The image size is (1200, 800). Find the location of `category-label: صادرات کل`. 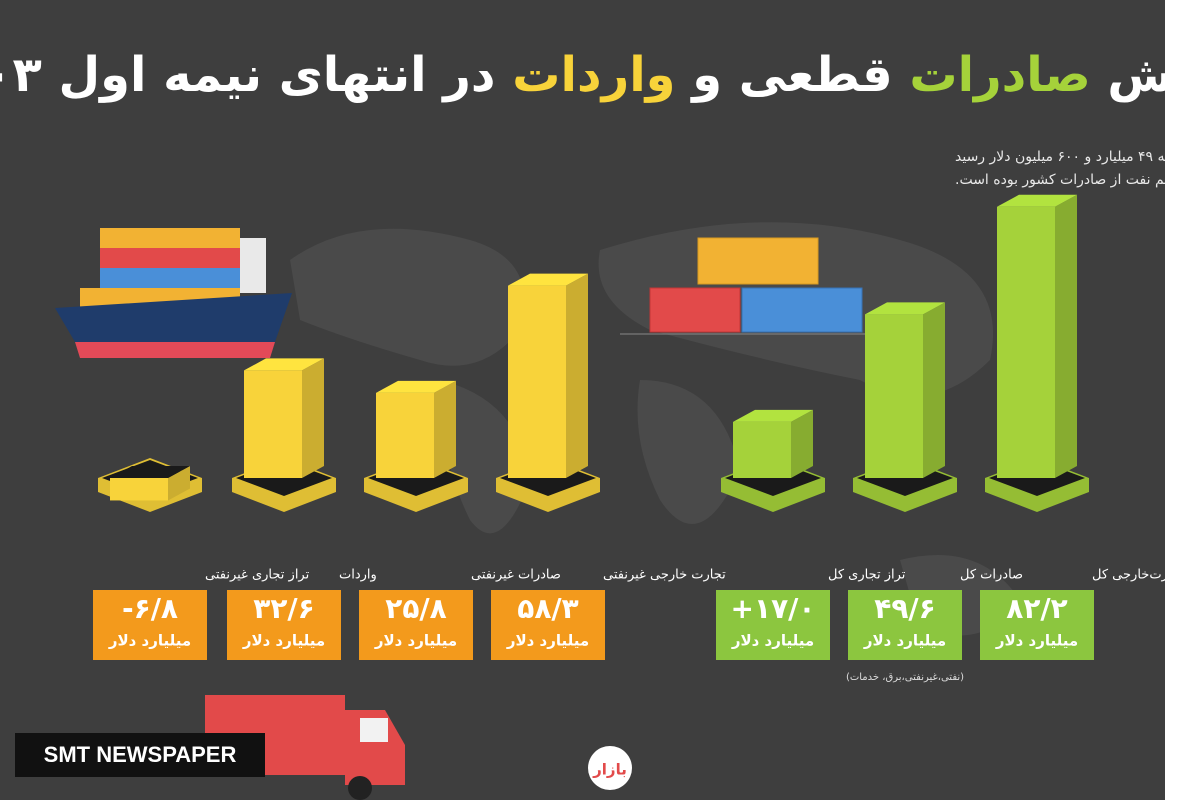

category-label: صادرات کل is located at coordinates (991, 575).